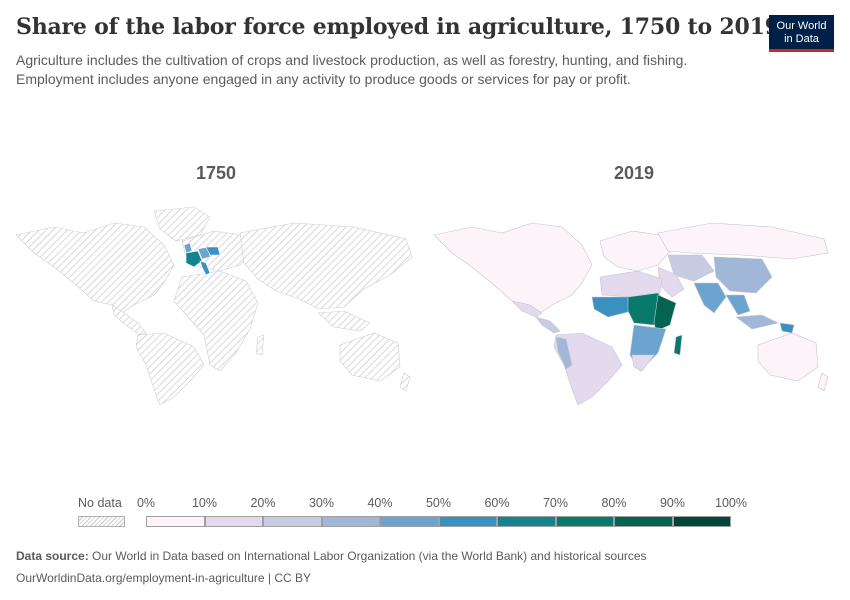  I want to click on legend-tick-label: 100%, so click(731, 503).